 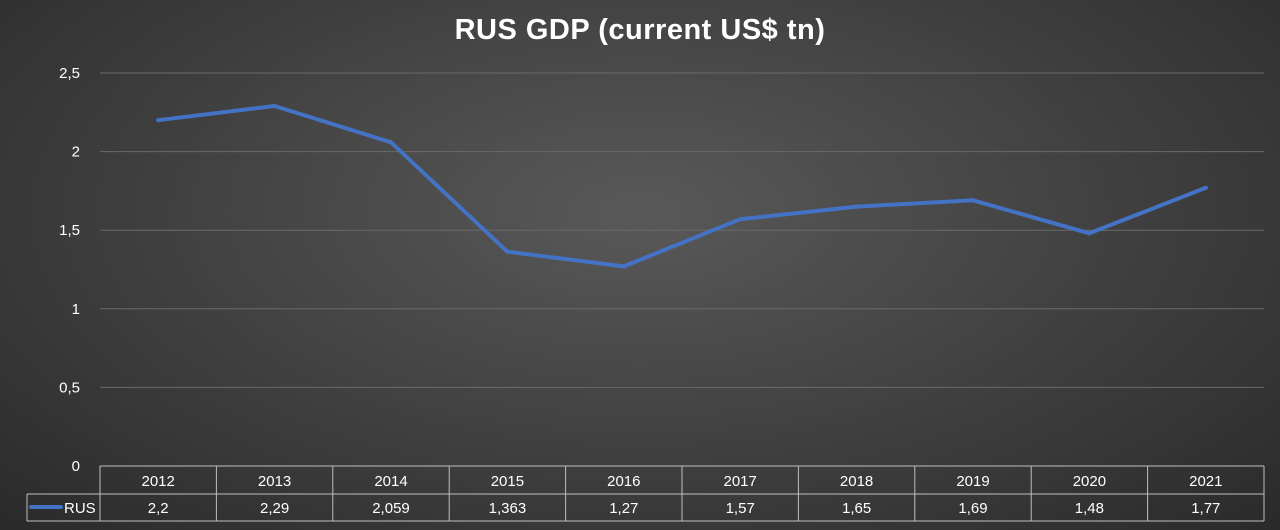 I want to click on table-value: 1,65, so click(x=856, y=508).